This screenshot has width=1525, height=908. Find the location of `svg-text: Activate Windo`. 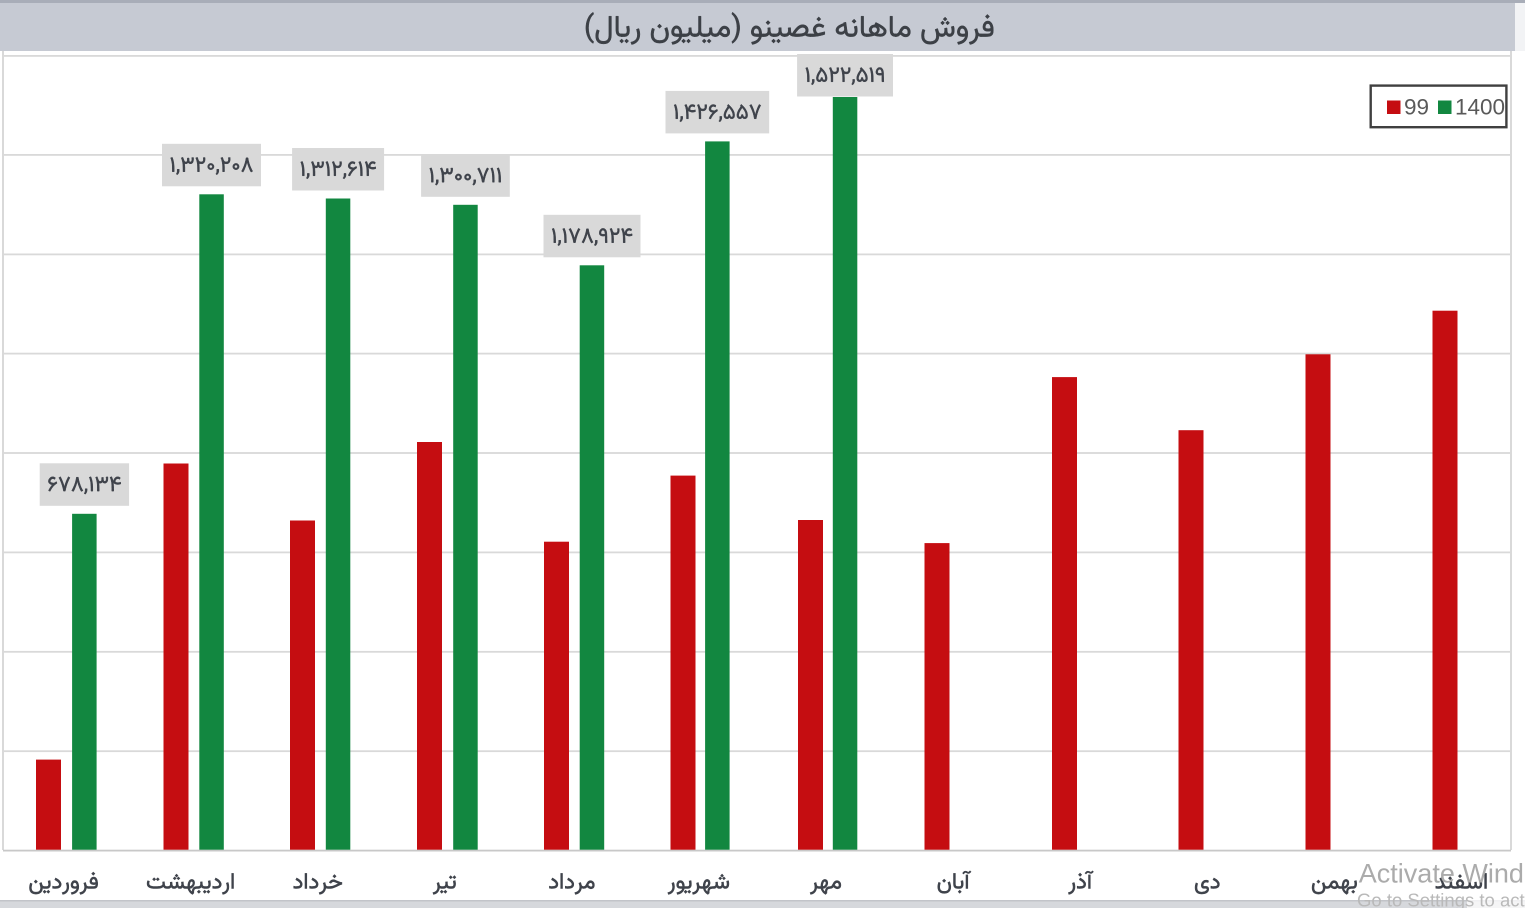

svg-text: Activate Windo is located at coordinates (1442, 873).